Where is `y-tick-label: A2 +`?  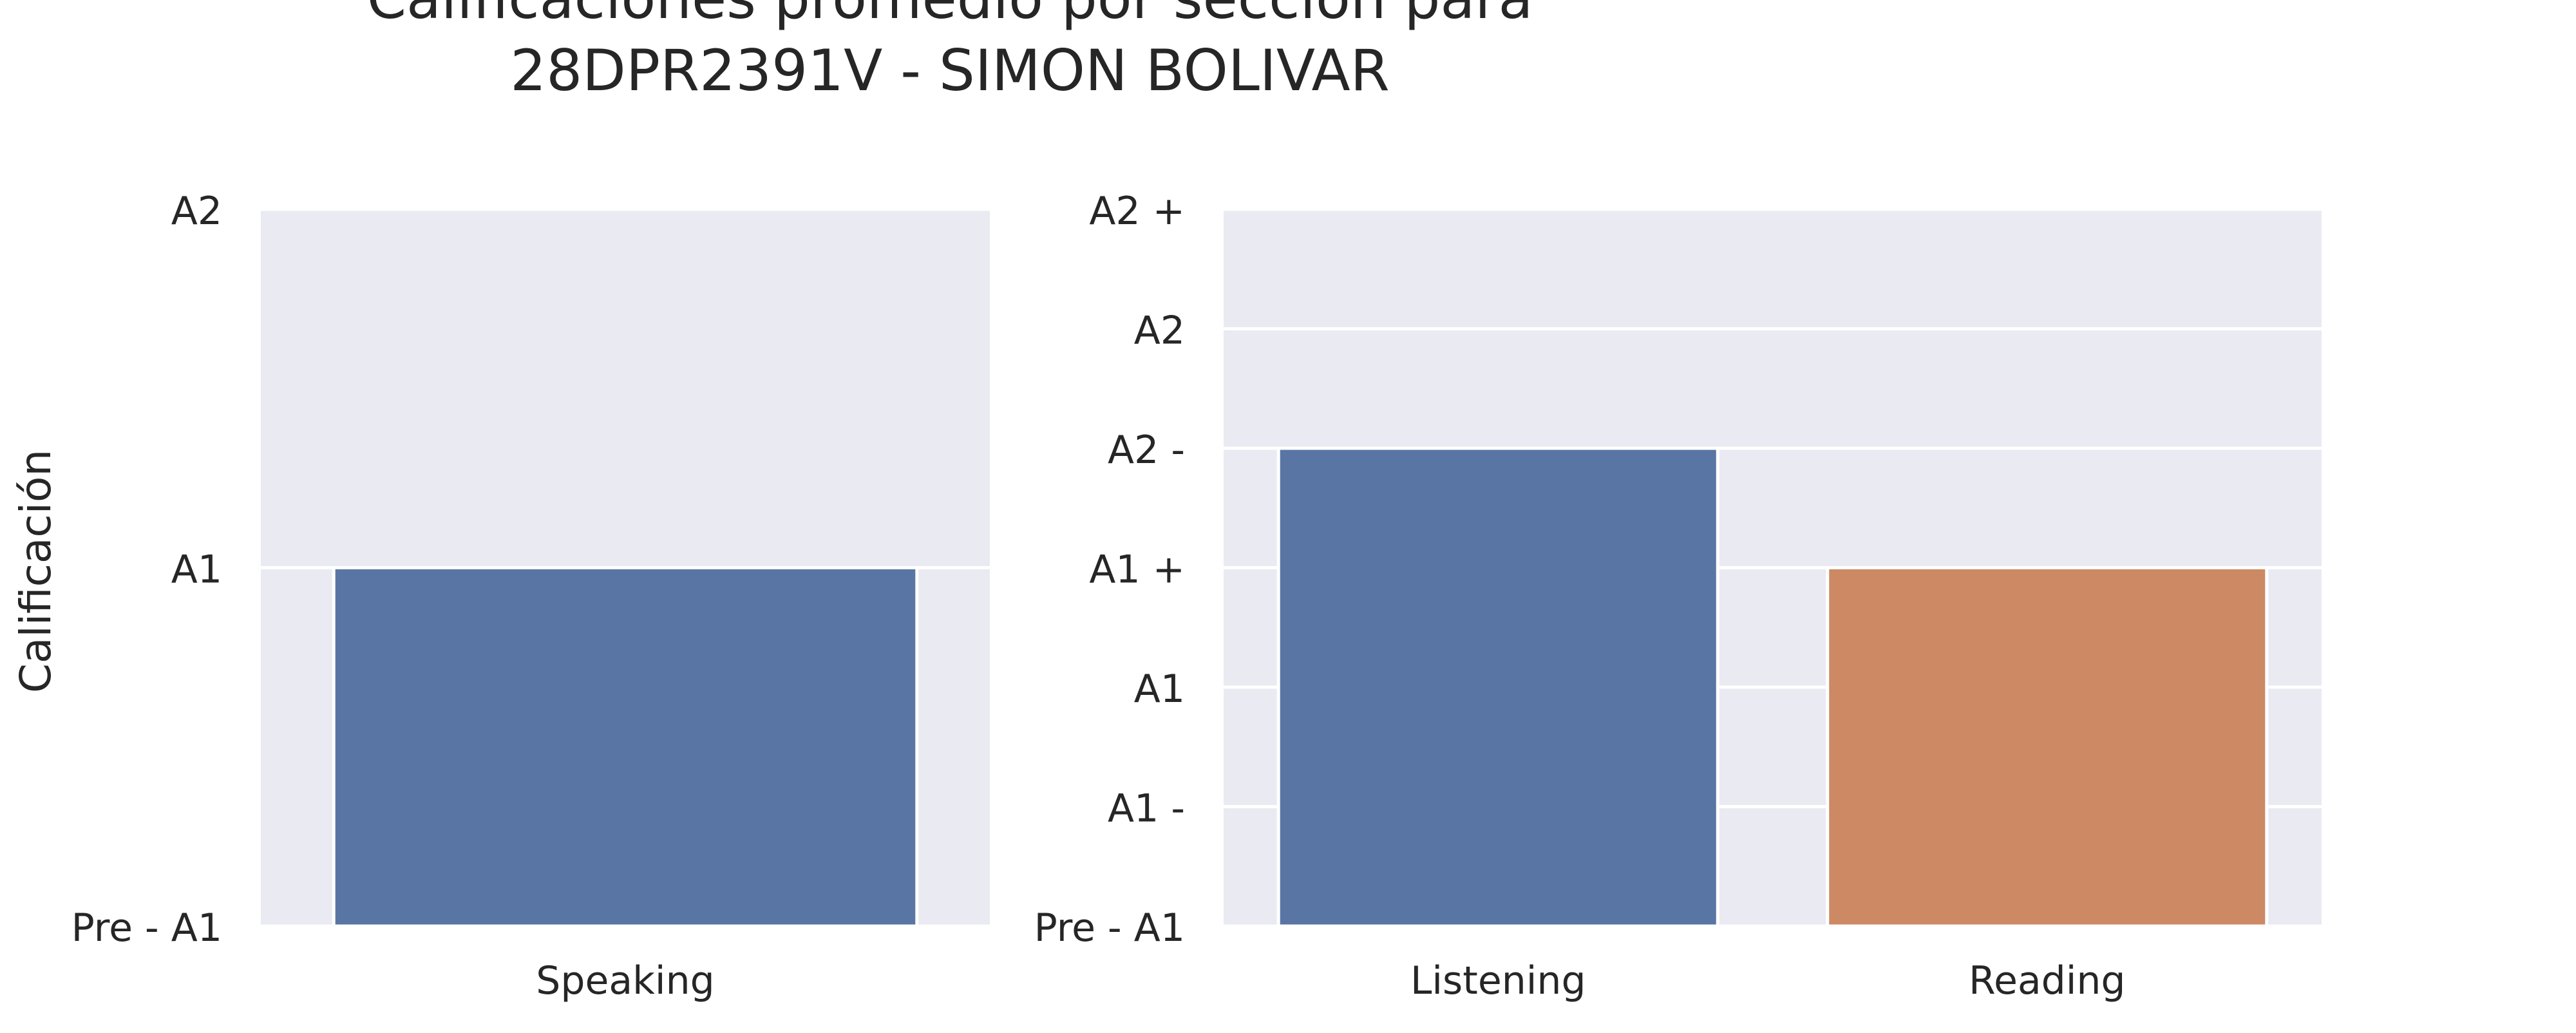
y-tick-label: A2 + is located at coordinates (1137, 211).